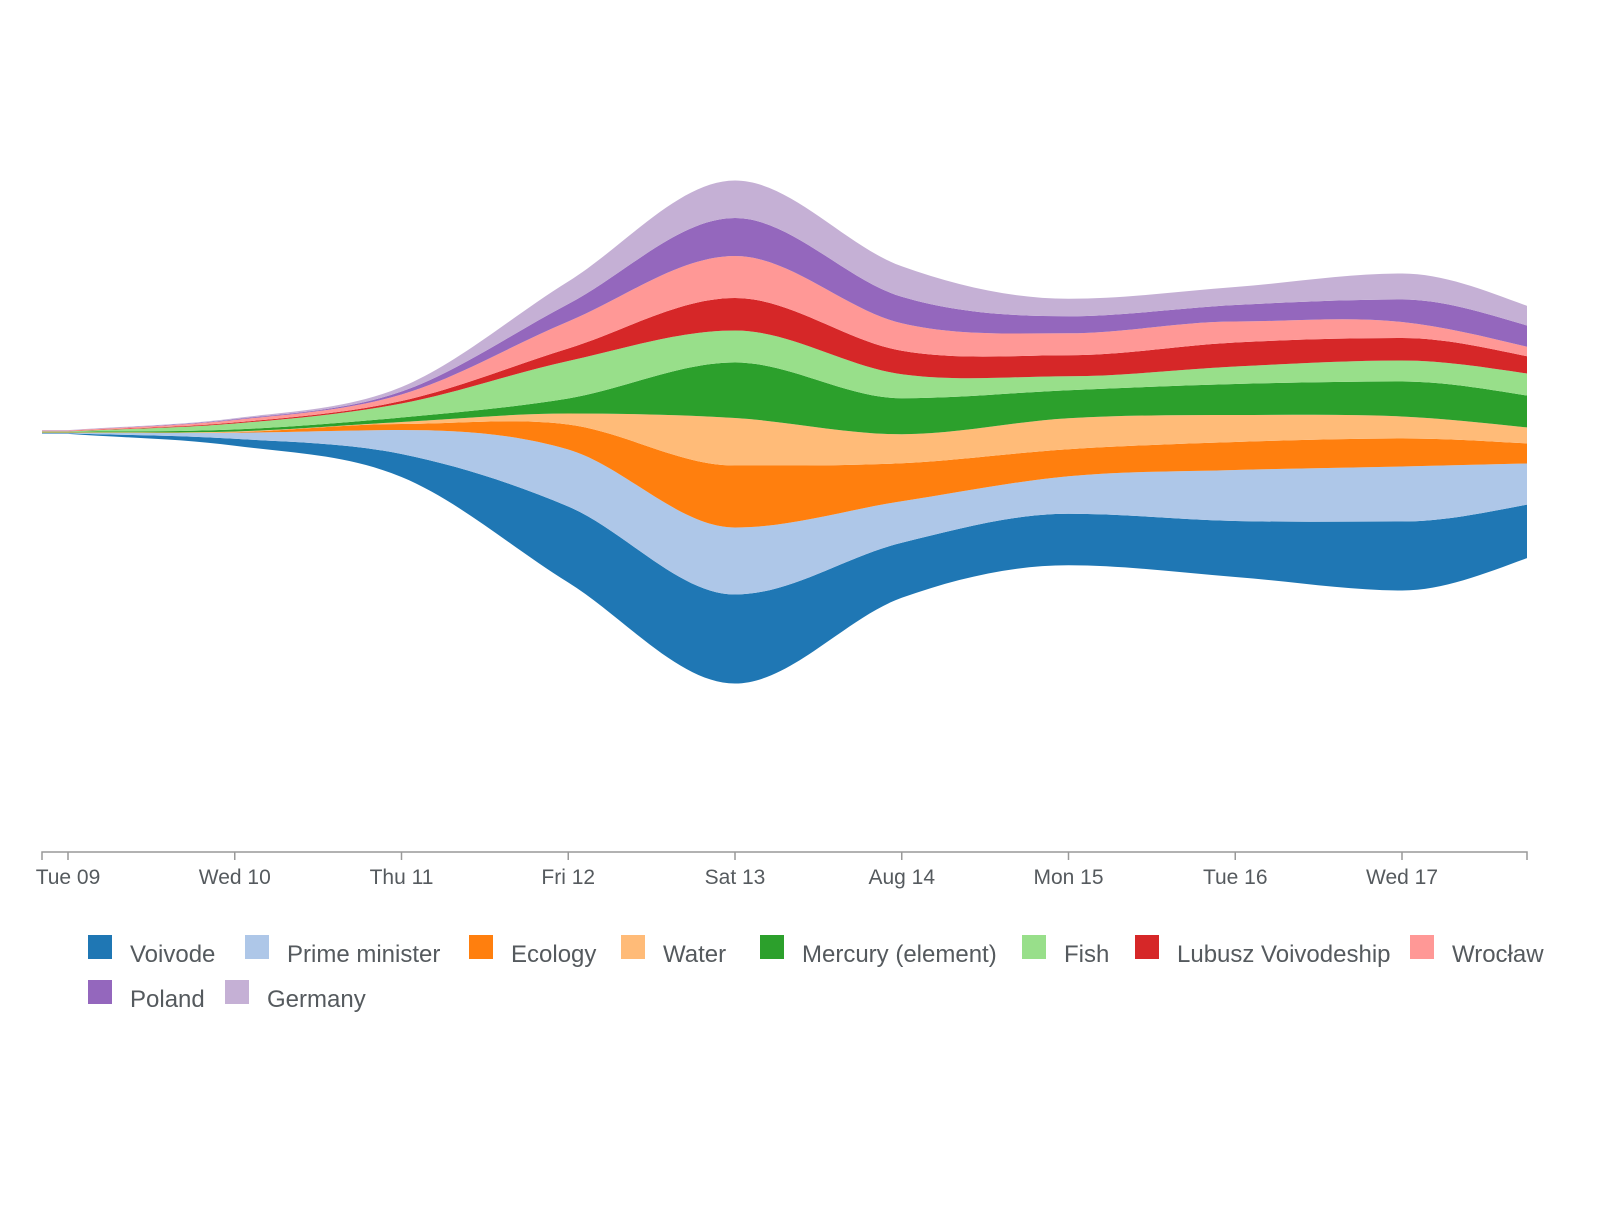 The height and width of the screenshot is (1222, 1600). I want to click on x-tick-label: Wed 17, so click(1402, 877).